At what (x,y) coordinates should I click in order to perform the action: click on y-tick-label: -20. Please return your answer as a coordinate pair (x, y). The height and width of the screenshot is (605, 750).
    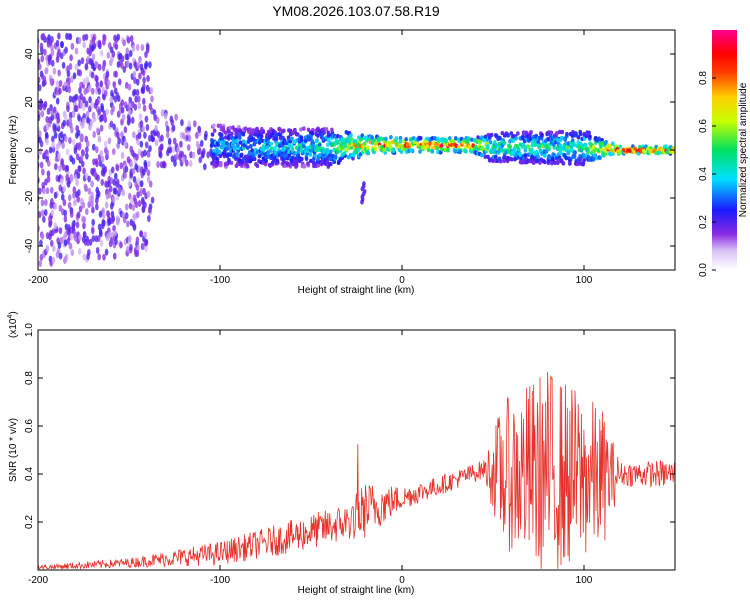
    Looking at the image, I should click on (29, 197).